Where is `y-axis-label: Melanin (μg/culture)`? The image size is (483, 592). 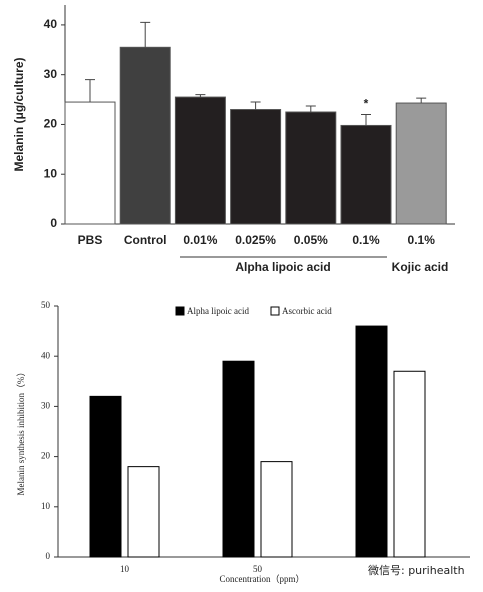
y-axis-label: Melanin (μg/culture) is located at coordinates (19, 114).